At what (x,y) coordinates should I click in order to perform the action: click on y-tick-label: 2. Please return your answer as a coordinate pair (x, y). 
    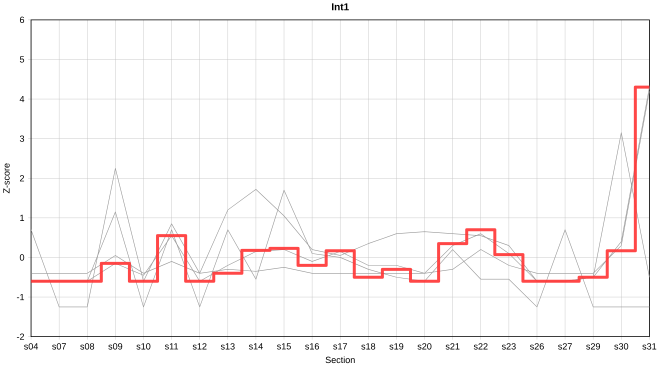
    Looking at the image, I should click on (22, 178).